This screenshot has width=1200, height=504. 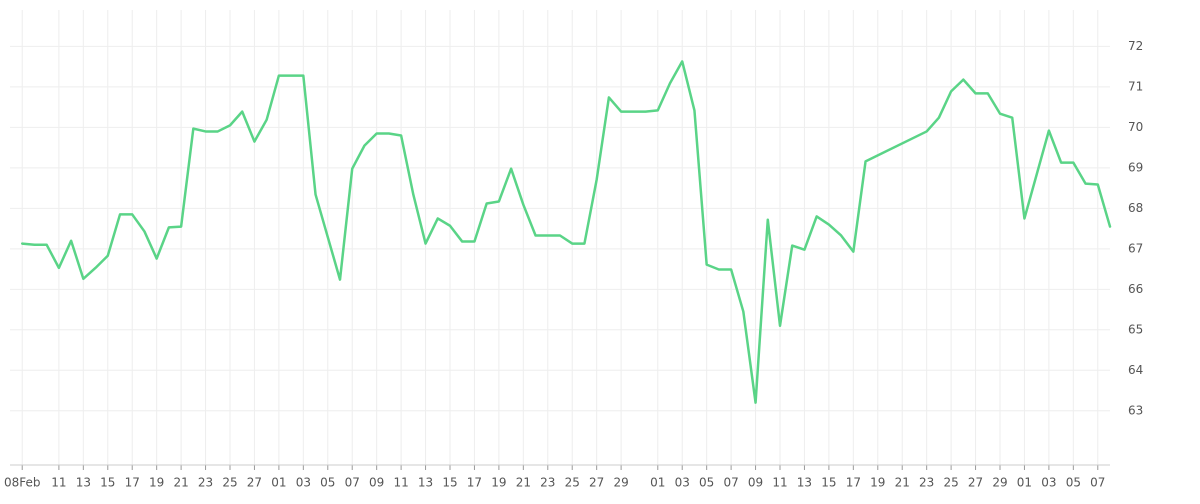 I want to click on y-tick-label: 68, so click(x=1135, y=208).